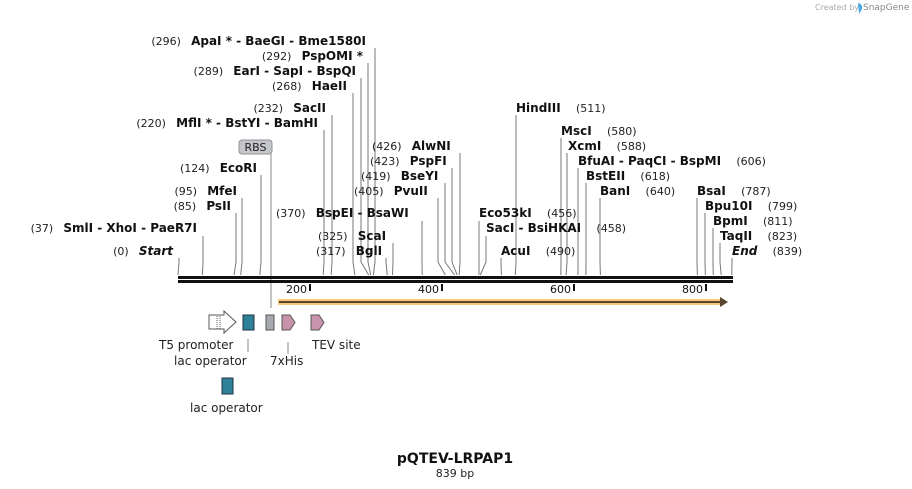 The height and width of the screenshot is (489, 912). Describe the element at coordinates (270, 322) in the screenshot. I see `rbs-box` at that location.